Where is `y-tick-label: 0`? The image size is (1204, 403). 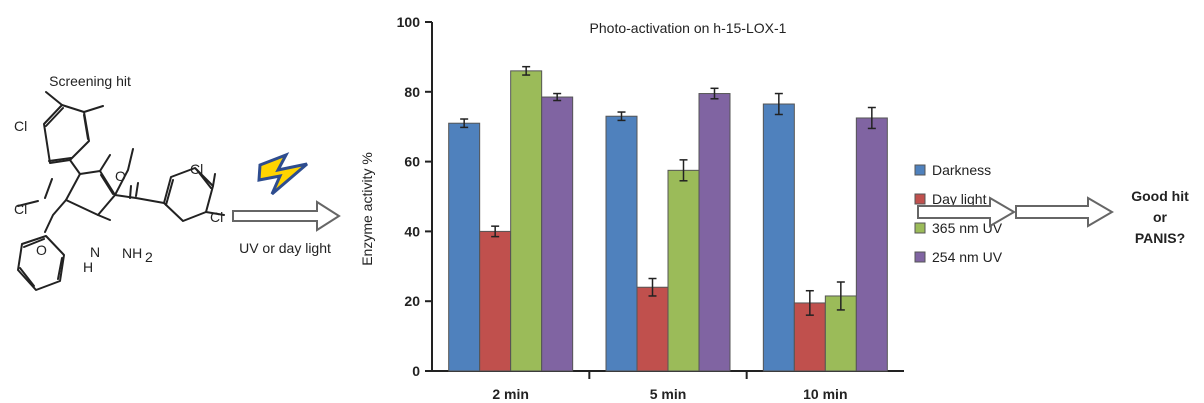 y-tick-label: 0 is located at coordinates (416, 371).